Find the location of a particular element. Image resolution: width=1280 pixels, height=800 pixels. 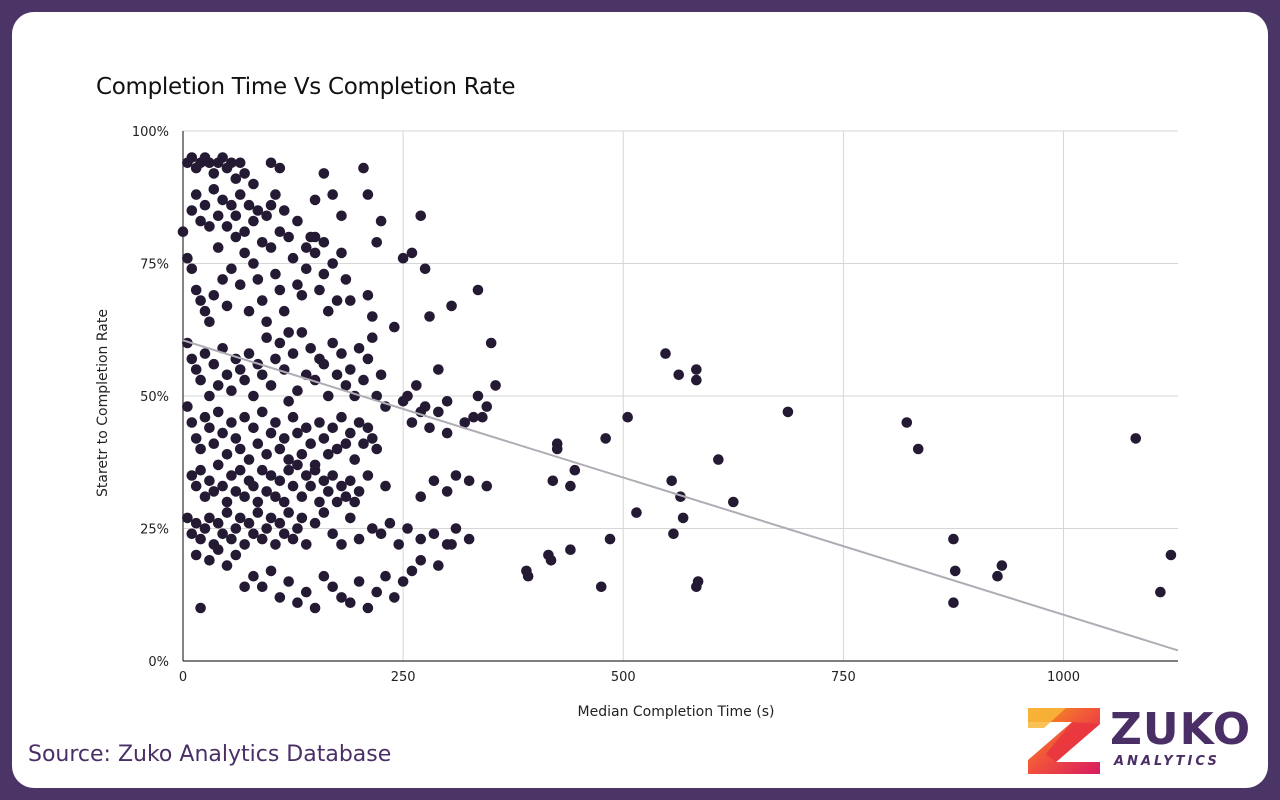

y-tick-label: 100% is located at coordinates (150, 132).